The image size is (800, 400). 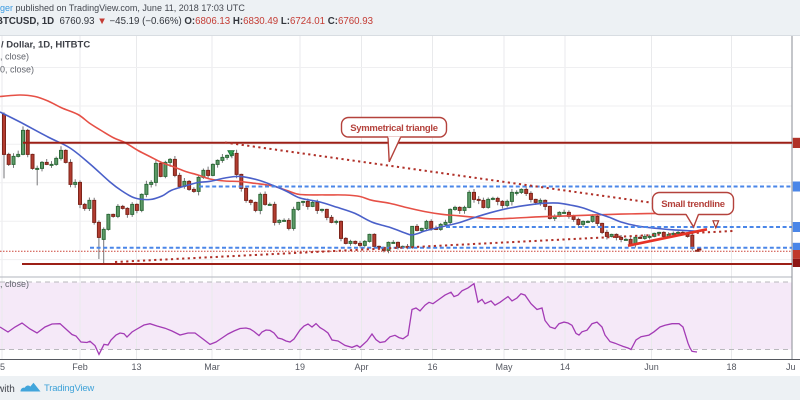 What do you see at coordinates (432, 367) in the screenshot?
I see `svg-text: 16` at bounding box center [432, 367].